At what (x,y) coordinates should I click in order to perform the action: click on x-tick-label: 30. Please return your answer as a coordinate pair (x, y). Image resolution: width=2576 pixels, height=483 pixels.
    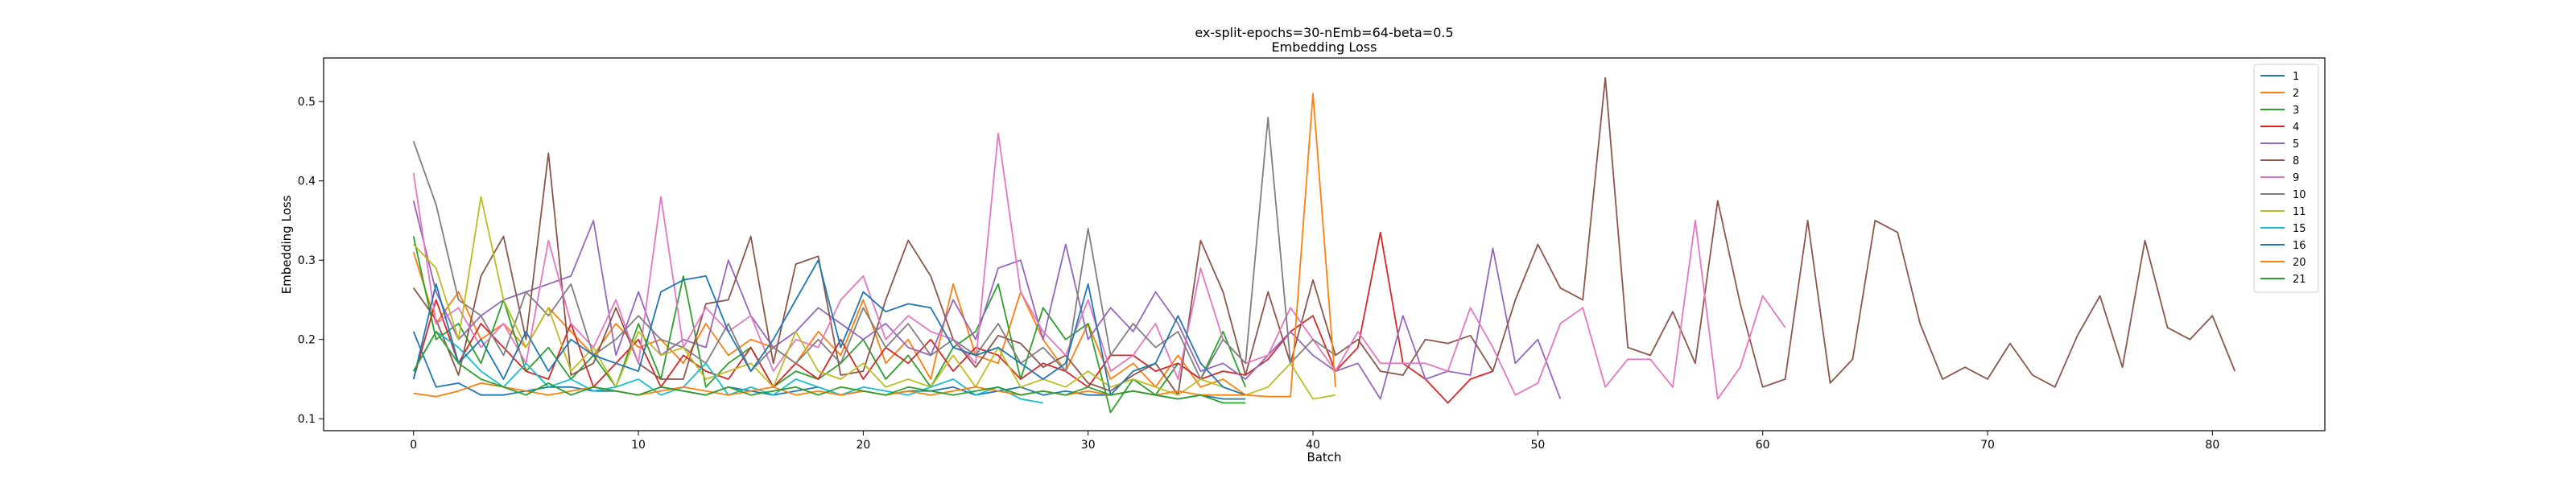
    Looking at the image, I should click on (1088, 445).